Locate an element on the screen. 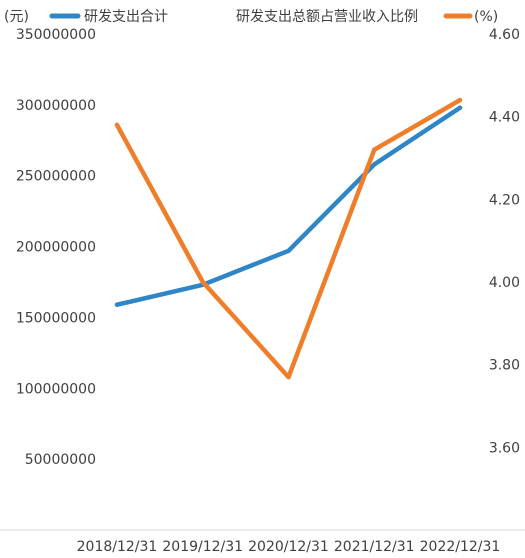  right-axis: 4.60 4.40 4.20 4.00 3.80 3.60 is located at coordinates (504, 241).